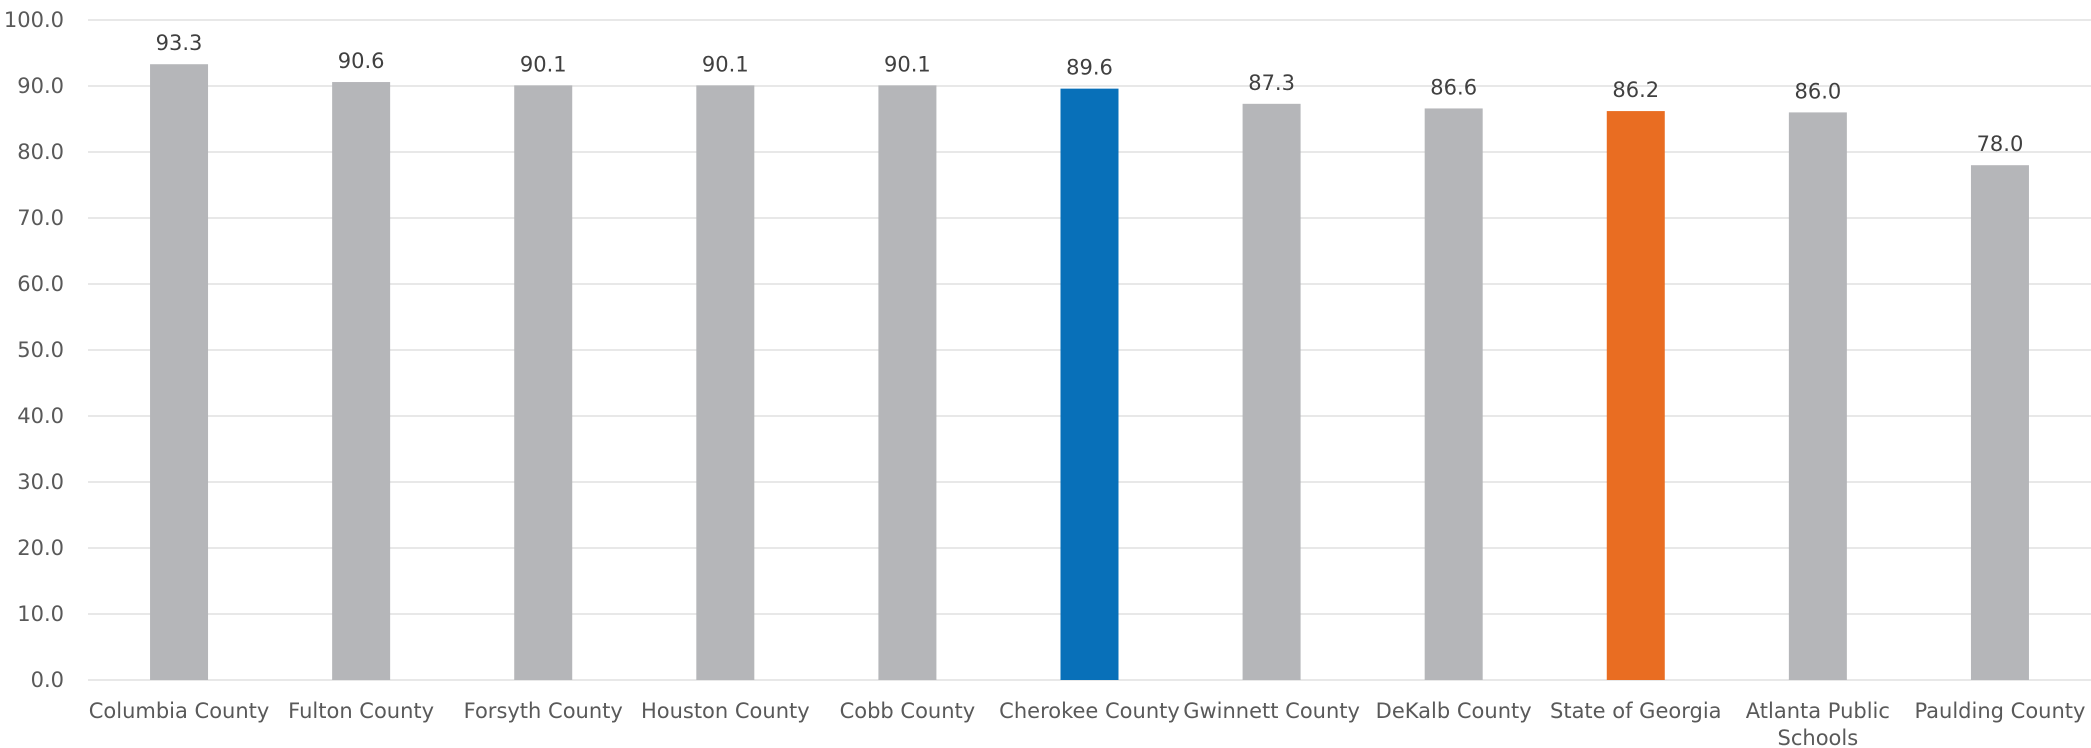  What do you see at coordinates (40, 350) in the screenshot?
I see `y-tick-label: 50.0` at bounding box center [40, 350].